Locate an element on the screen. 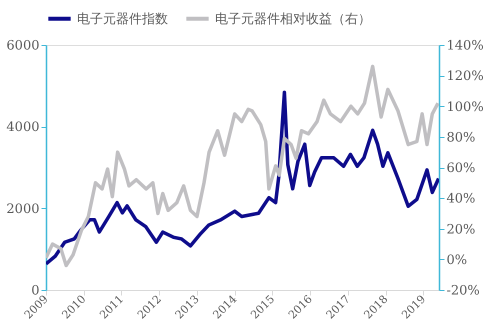  y-tick-label: 6000 is located at coordinates (23, 46).